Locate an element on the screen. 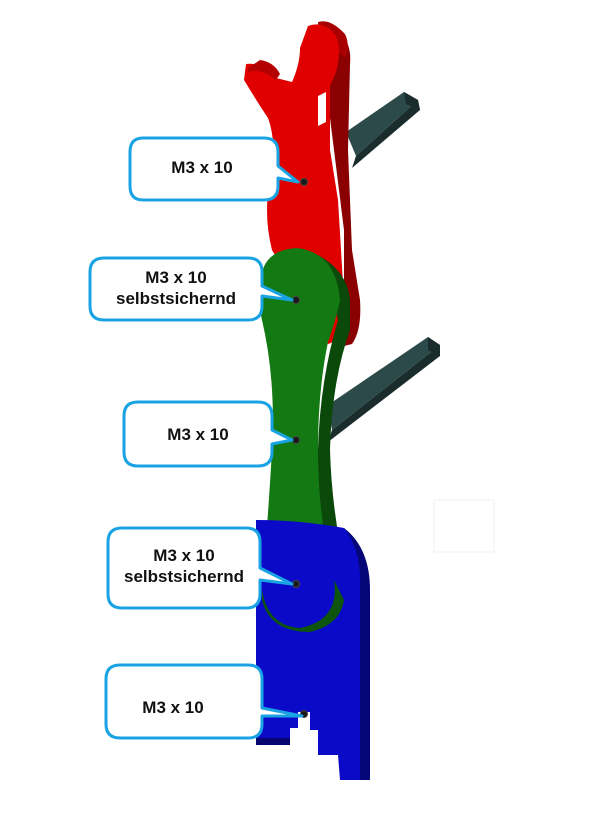 The height and width of the screenshot is (820, 600). upper-shaft is located at coordinates (383, 130).